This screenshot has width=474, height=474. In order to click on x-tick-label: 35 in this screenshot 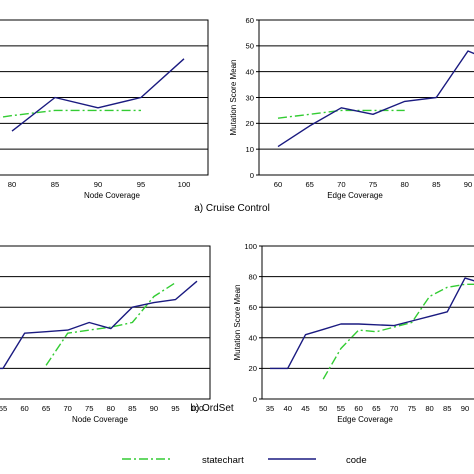, I will do `click(270, 408)`.